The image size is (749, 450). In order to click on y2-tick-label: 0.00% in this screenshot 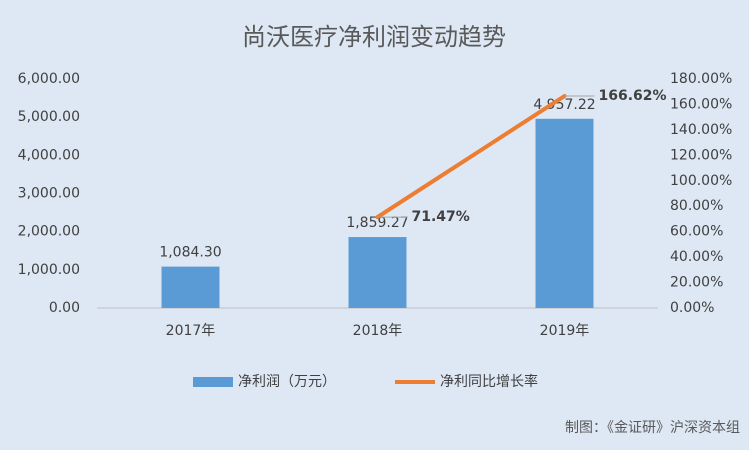, I will do `click(692, 308)`.